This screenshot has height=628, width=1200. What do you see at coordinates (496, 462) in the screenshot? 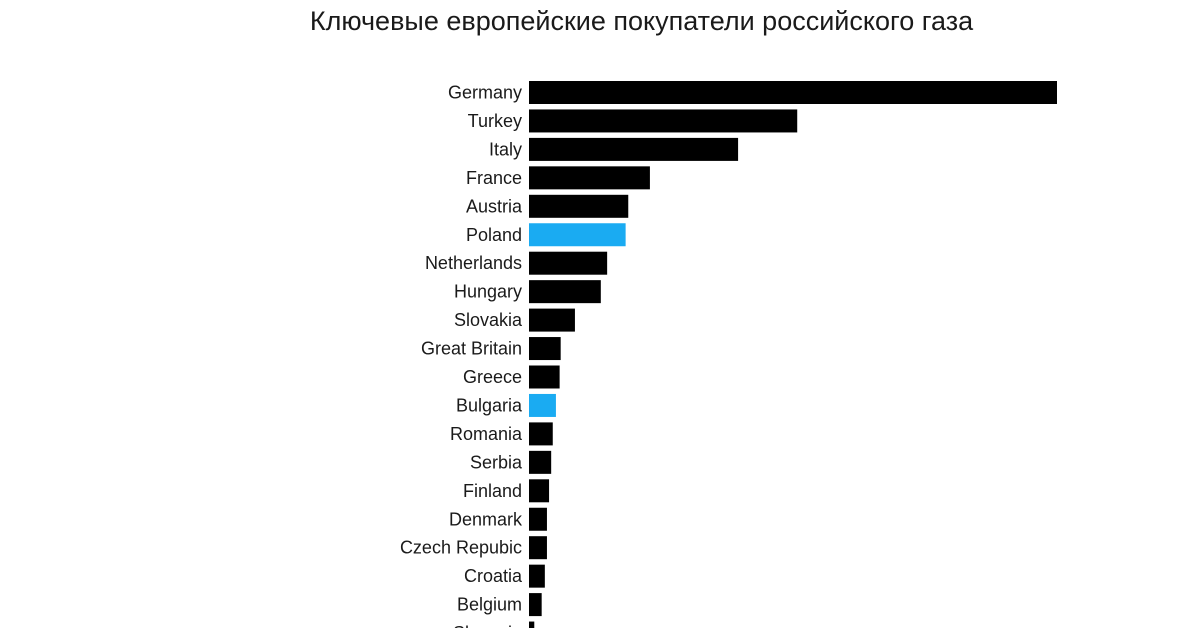
I see `category-label-serbia: Serbia` at bounding box center [496, 462].